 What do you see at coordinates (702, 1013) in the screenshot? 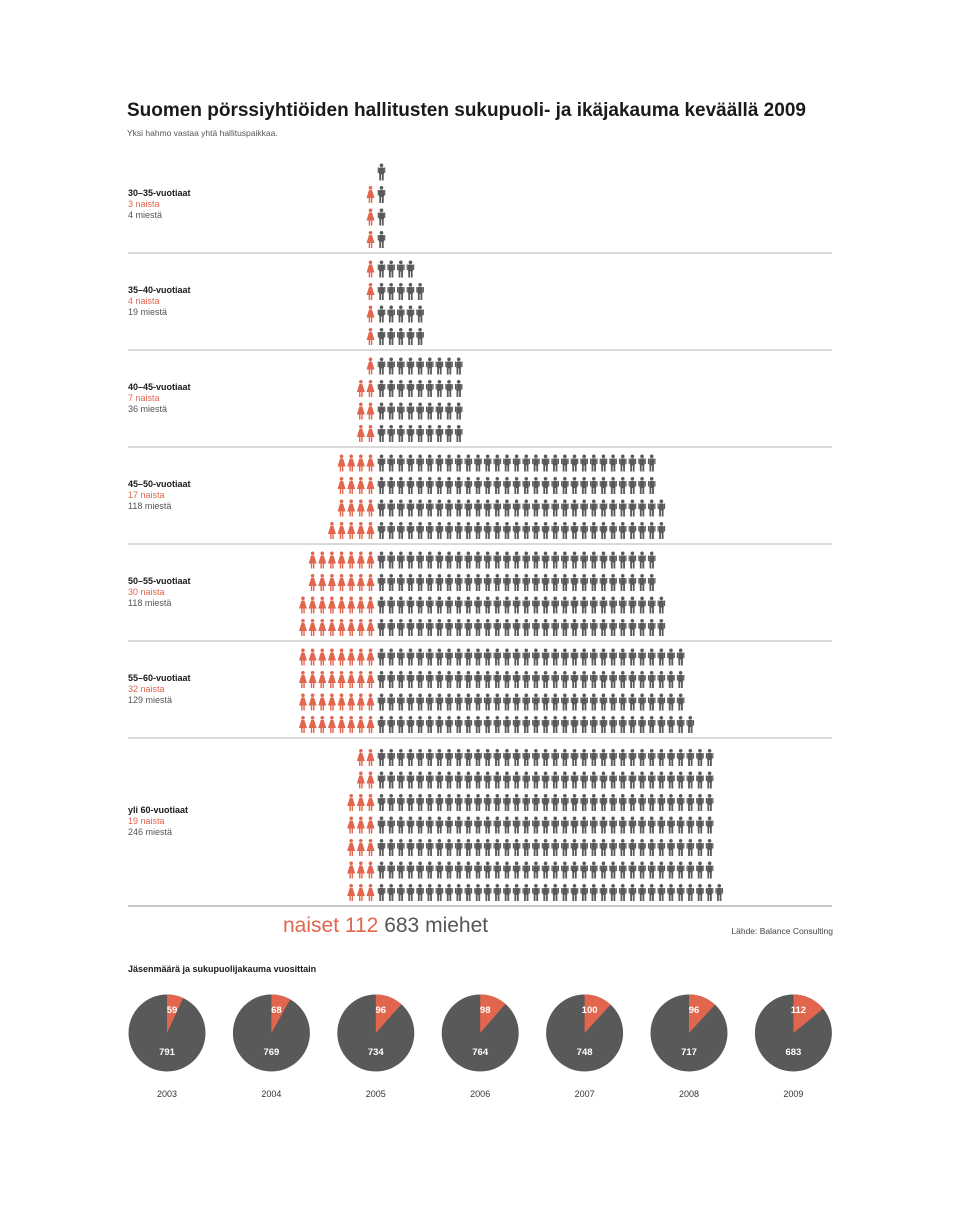
I see `pie-slice-women` at bounding box center [702, 1013].